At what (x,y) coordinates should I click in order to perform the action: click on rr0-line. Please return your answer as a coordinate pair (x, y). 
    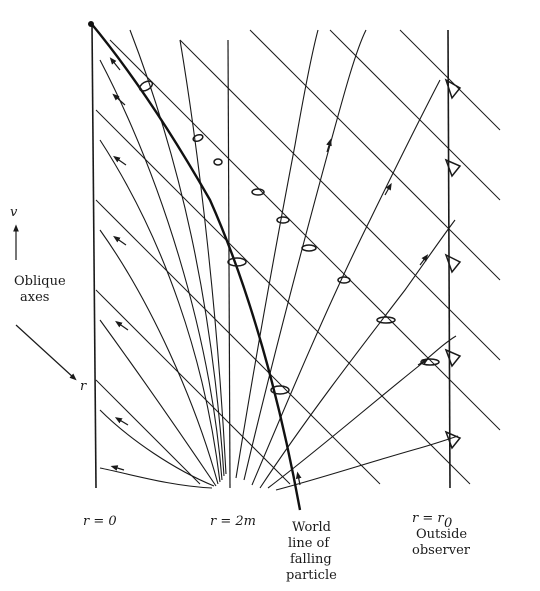
    Looking at the image, I should click on (449, 259).